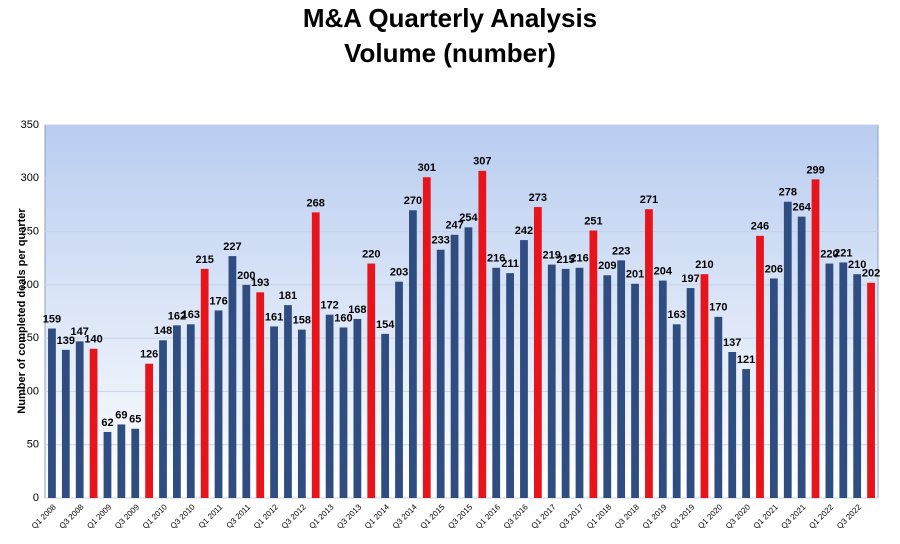 Image resolution: width=900 pixels, height=544 pixels. What do you see at coordinates (183, 516) in the screenshot?
I see `x-tick-label: Q3 2010` at bounding box center [183, 516].